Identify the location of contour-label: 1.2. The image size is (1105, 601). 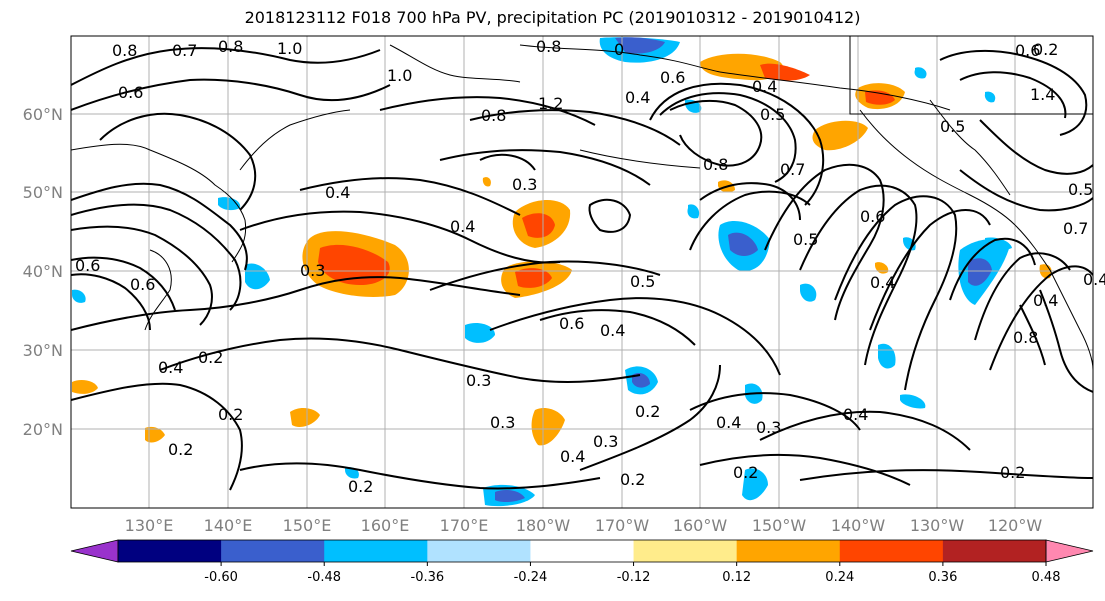
(550, 103).